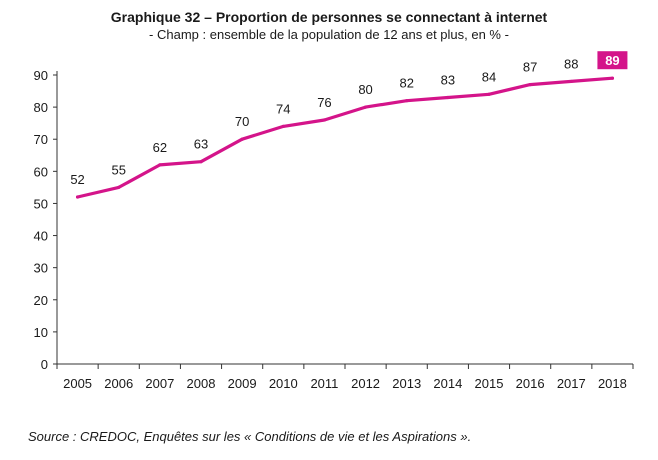 The width and height of the screenshot is (658, 460). Describe the element at coordinates (41, 203) in the screenshot. I see `y-tick-label: 50` at that location.